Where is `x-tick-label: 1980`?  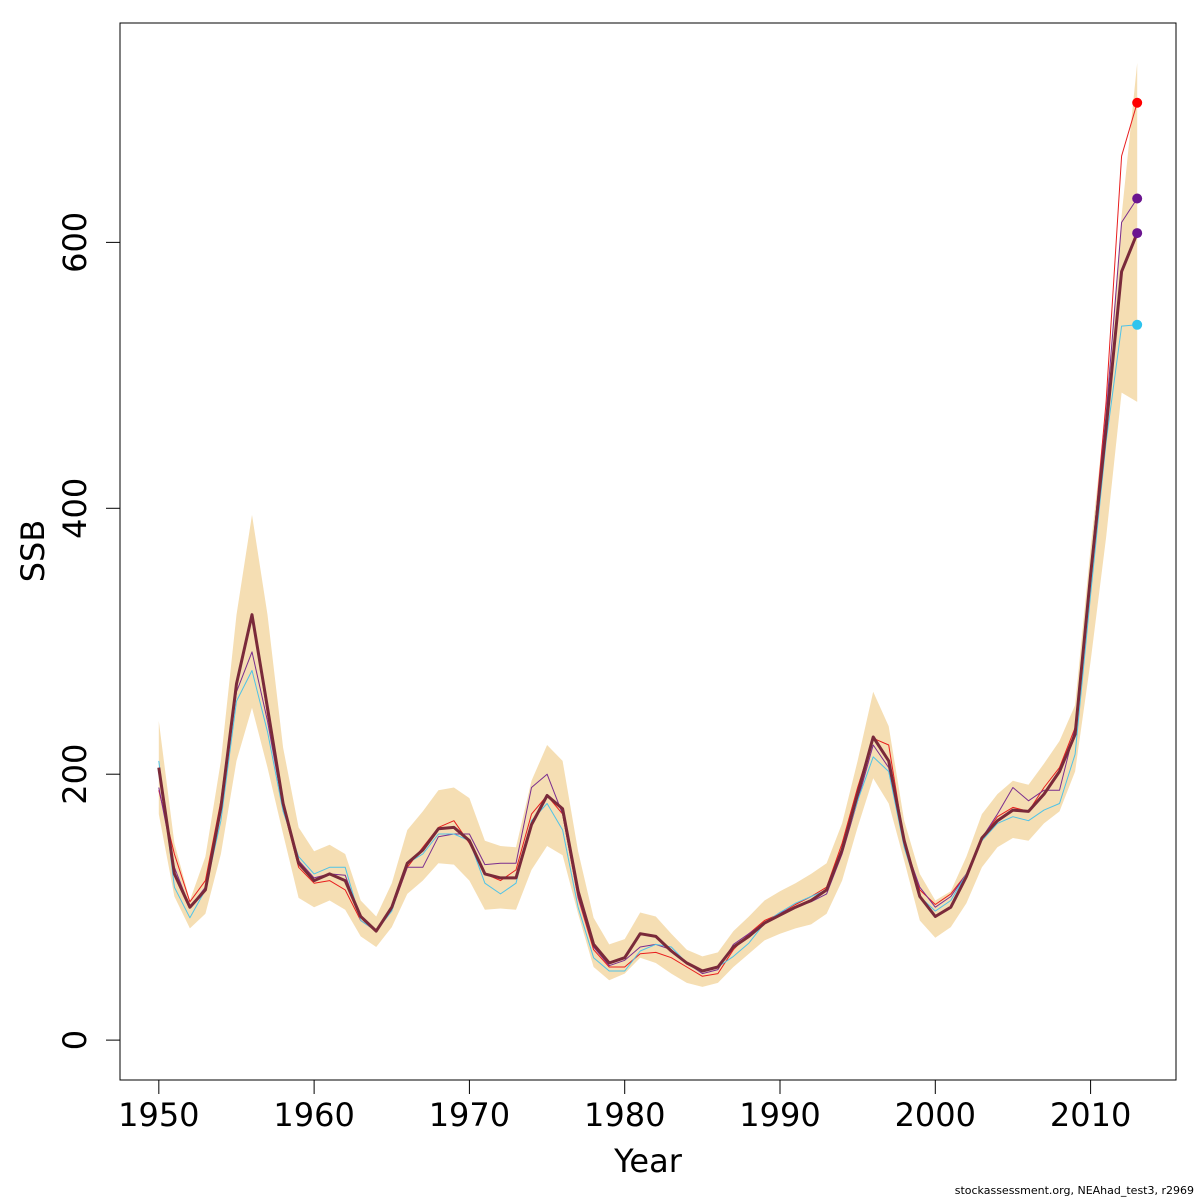 x-tick-label: 1980 is located at coordinates (624, 1115).